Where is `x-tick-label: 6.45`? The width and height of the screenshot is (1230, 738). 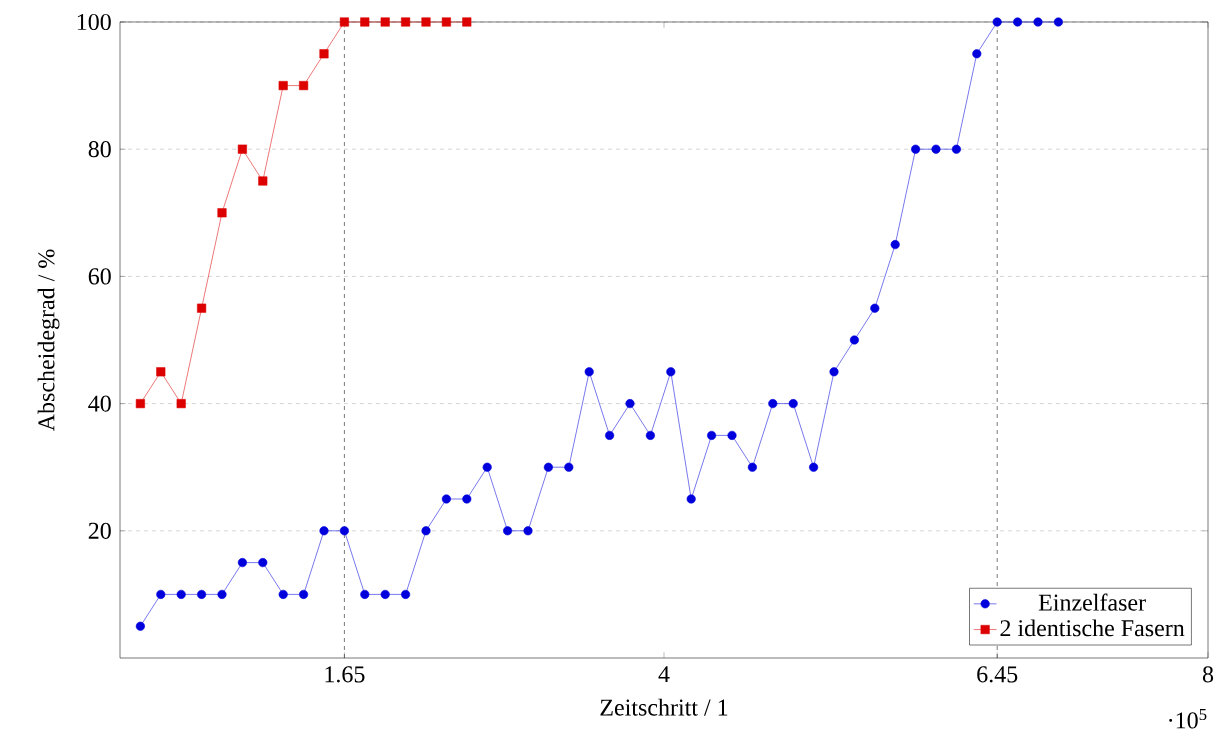
x-tick-label: 6.45 is located at coordinates (997, 674).